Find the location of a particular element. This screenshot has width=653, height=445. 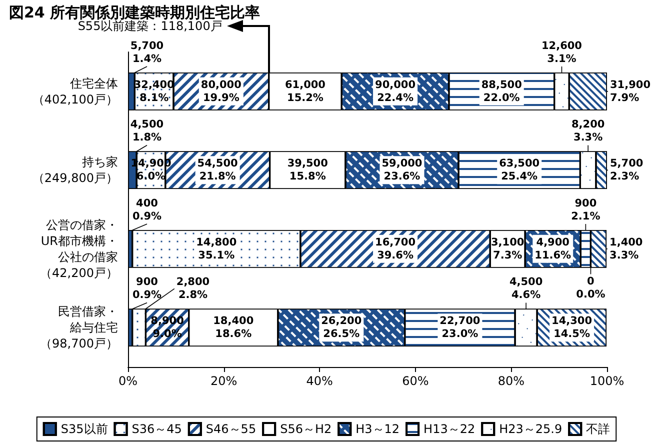

data-label: 14,800 35.1% is located at coordinates (216, 249).